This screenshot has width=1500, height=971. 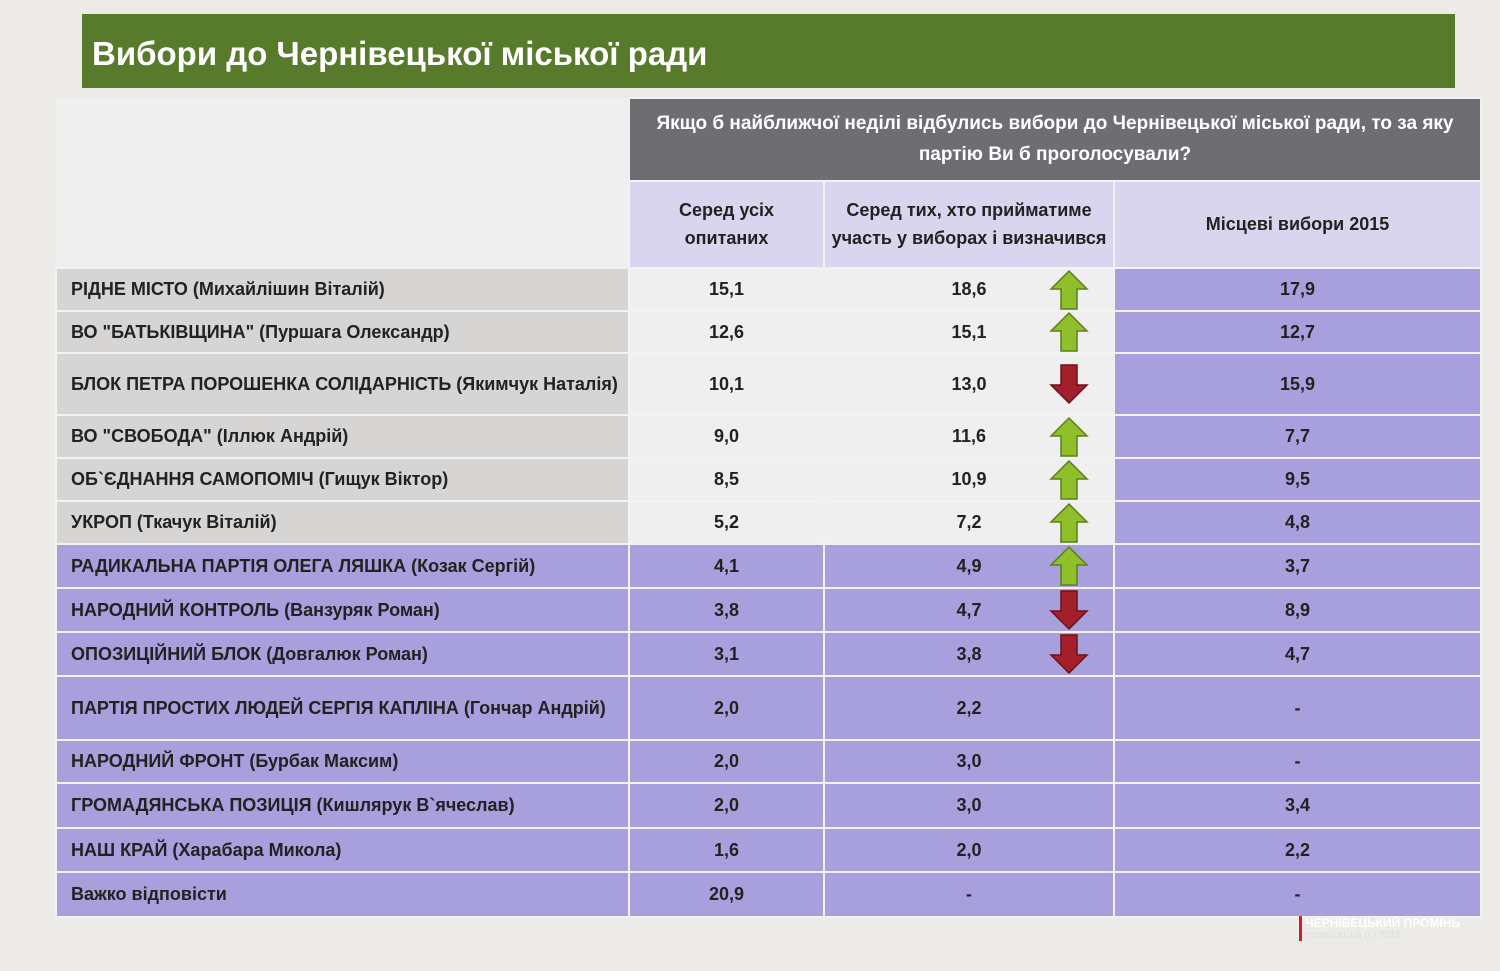 I want to click on value-cell: 3,4, so click(x=1297, y=805).